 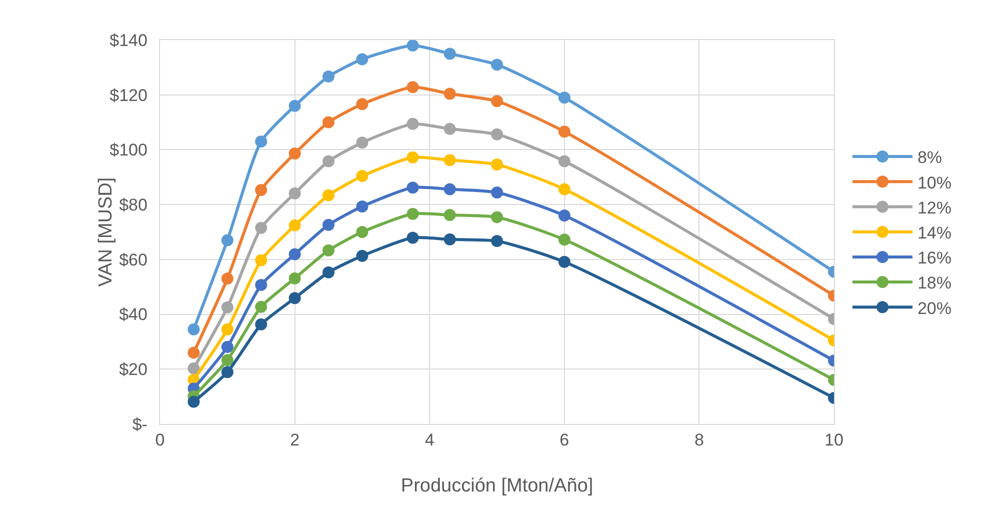 What do you see at coordinates (934, 283) in the screenshot?
I see `legend-label: 18%` at bounding box center [934, 283].